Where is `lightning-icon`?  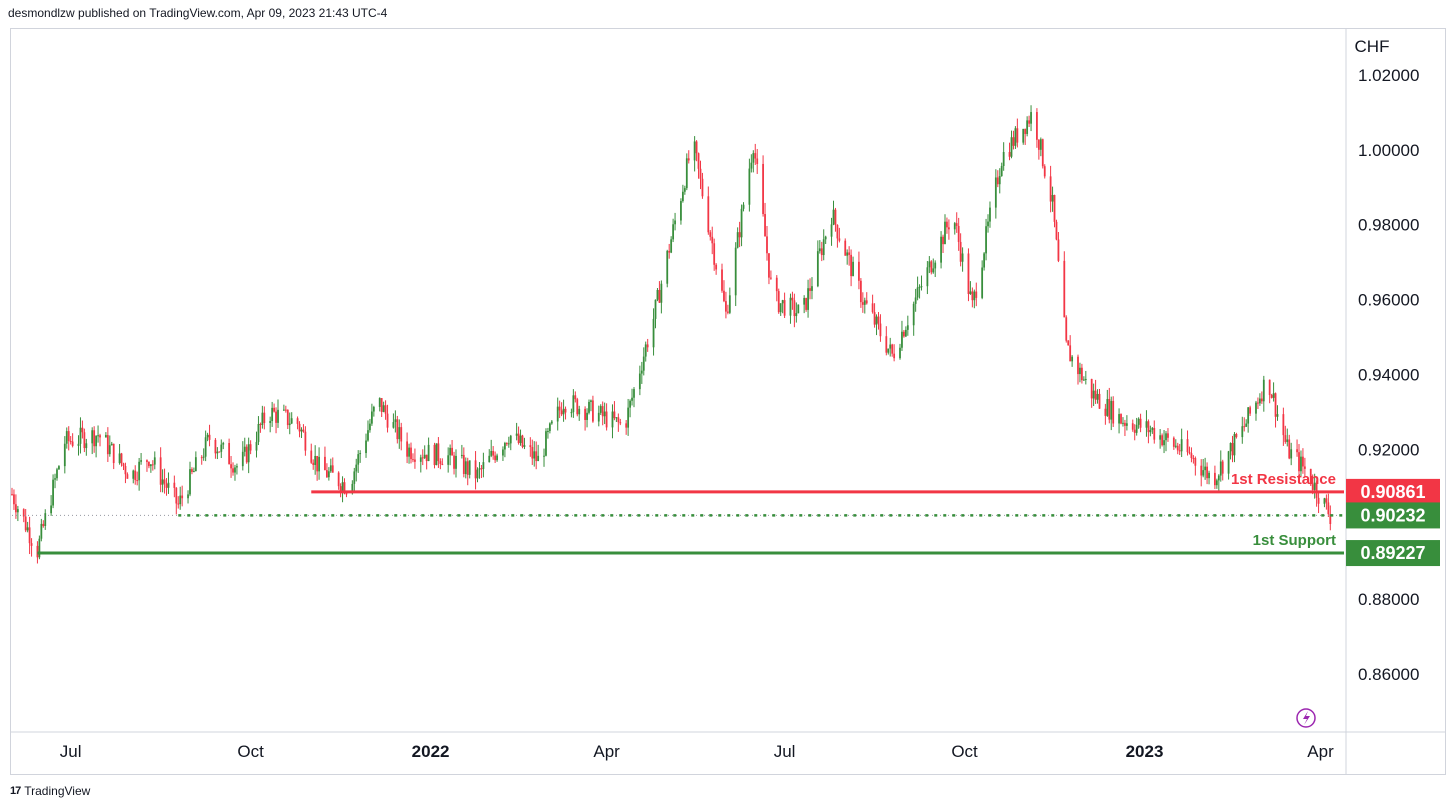
lightning-icon is located at coordinates (1306, 718).